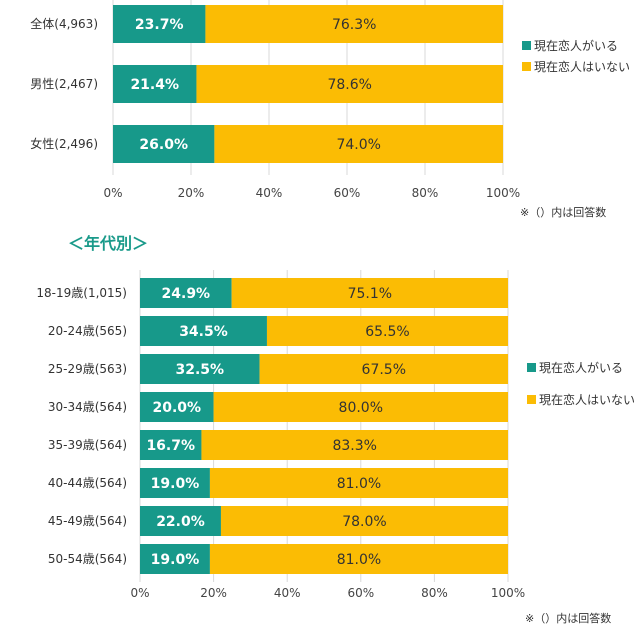 The height and width of the screenshot is (640, 640). I want to click on data-label: 83.3%, so click(354, 446).